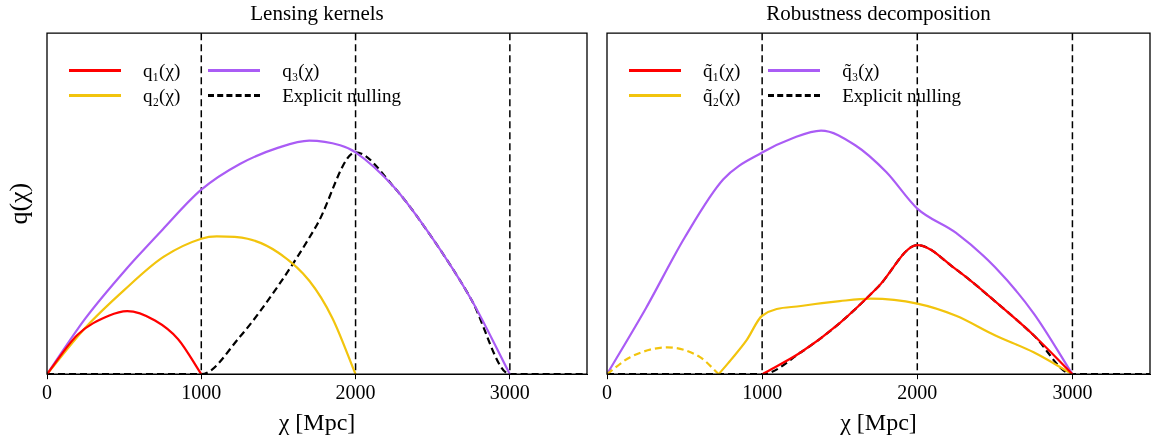 This screenshot has width=1158, height=446. I want to click on legend-label: q₁(χ), so click(162, 71).